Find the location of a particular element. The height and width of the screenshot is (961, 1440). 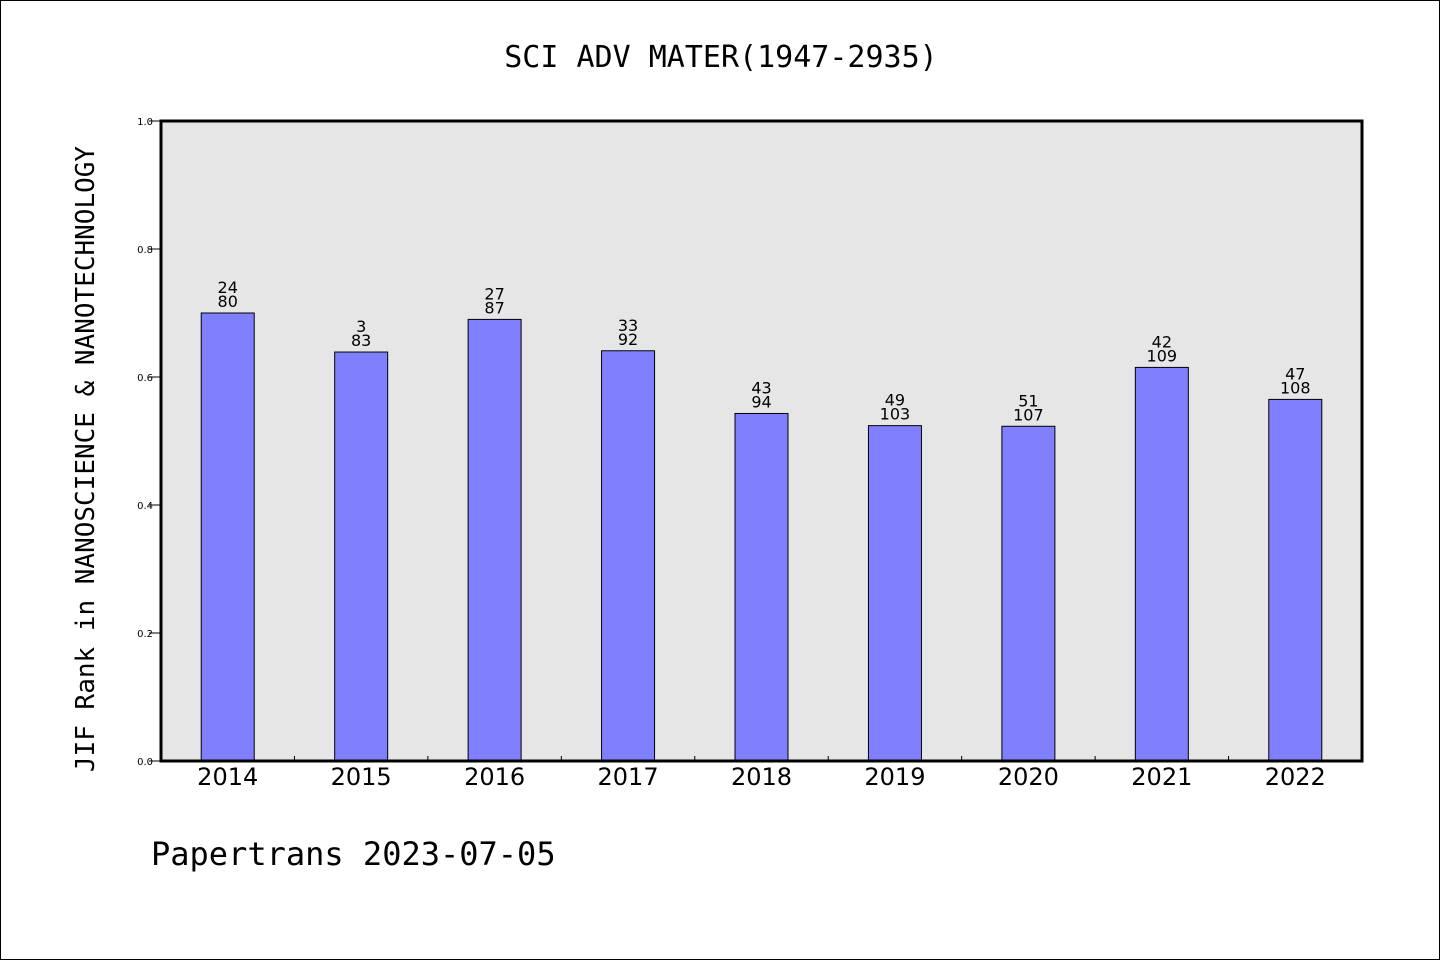

bar-label-top-2021: 42 is located at coordinates (1162, 341).